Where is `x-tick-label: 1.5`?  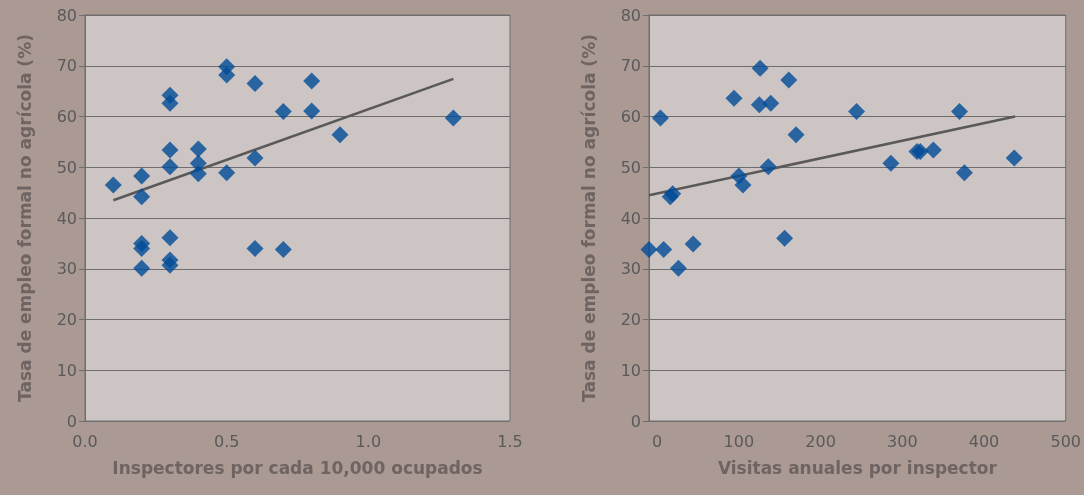 x-tick-label: 1.5 is located at coordinates (510, 441).